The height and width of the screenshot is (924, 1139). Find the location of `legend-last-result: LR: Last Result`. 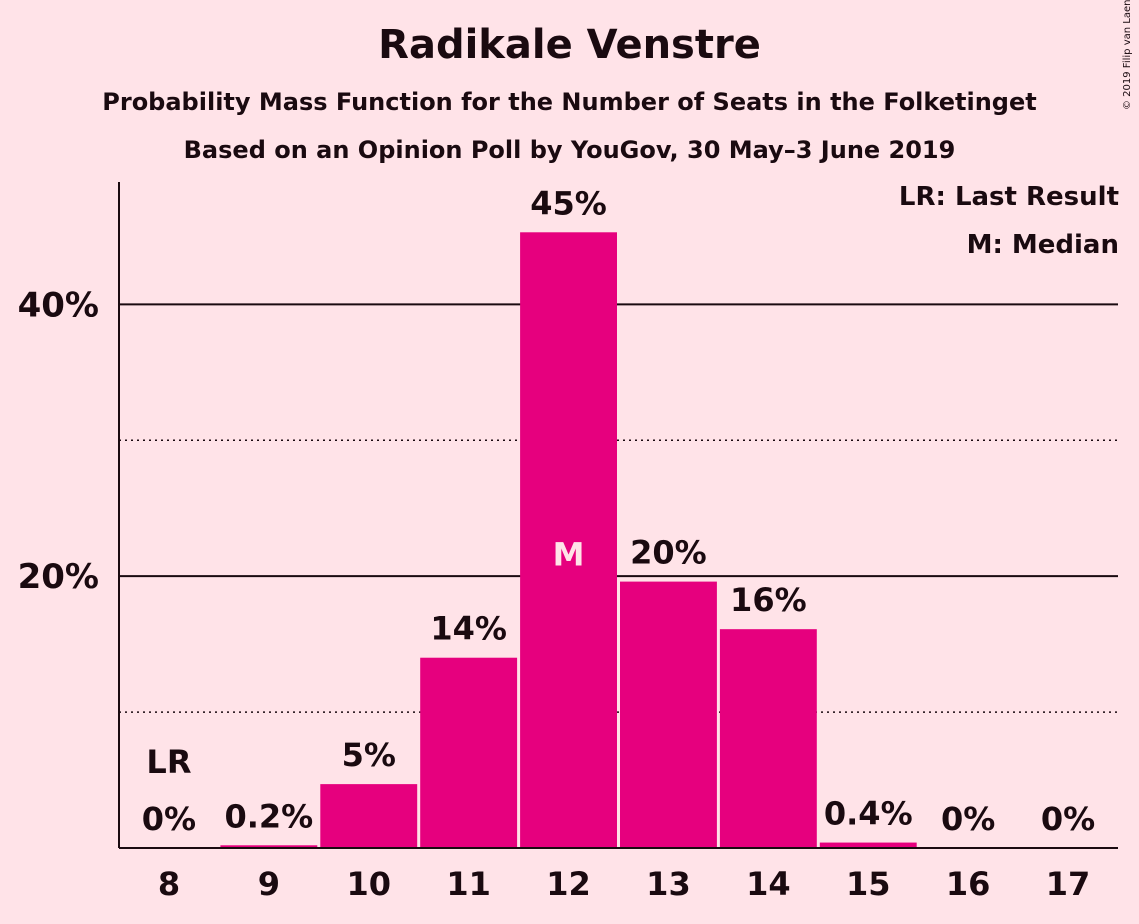

legend-last-result: LR: Last Result is located at coordinates (1008, 197).